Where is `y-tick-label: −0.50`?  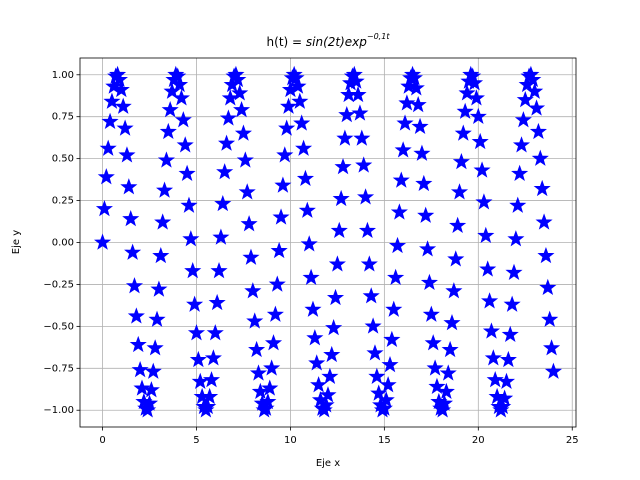
y-tick-label: −0.50 is located at coordinates (58, 326).